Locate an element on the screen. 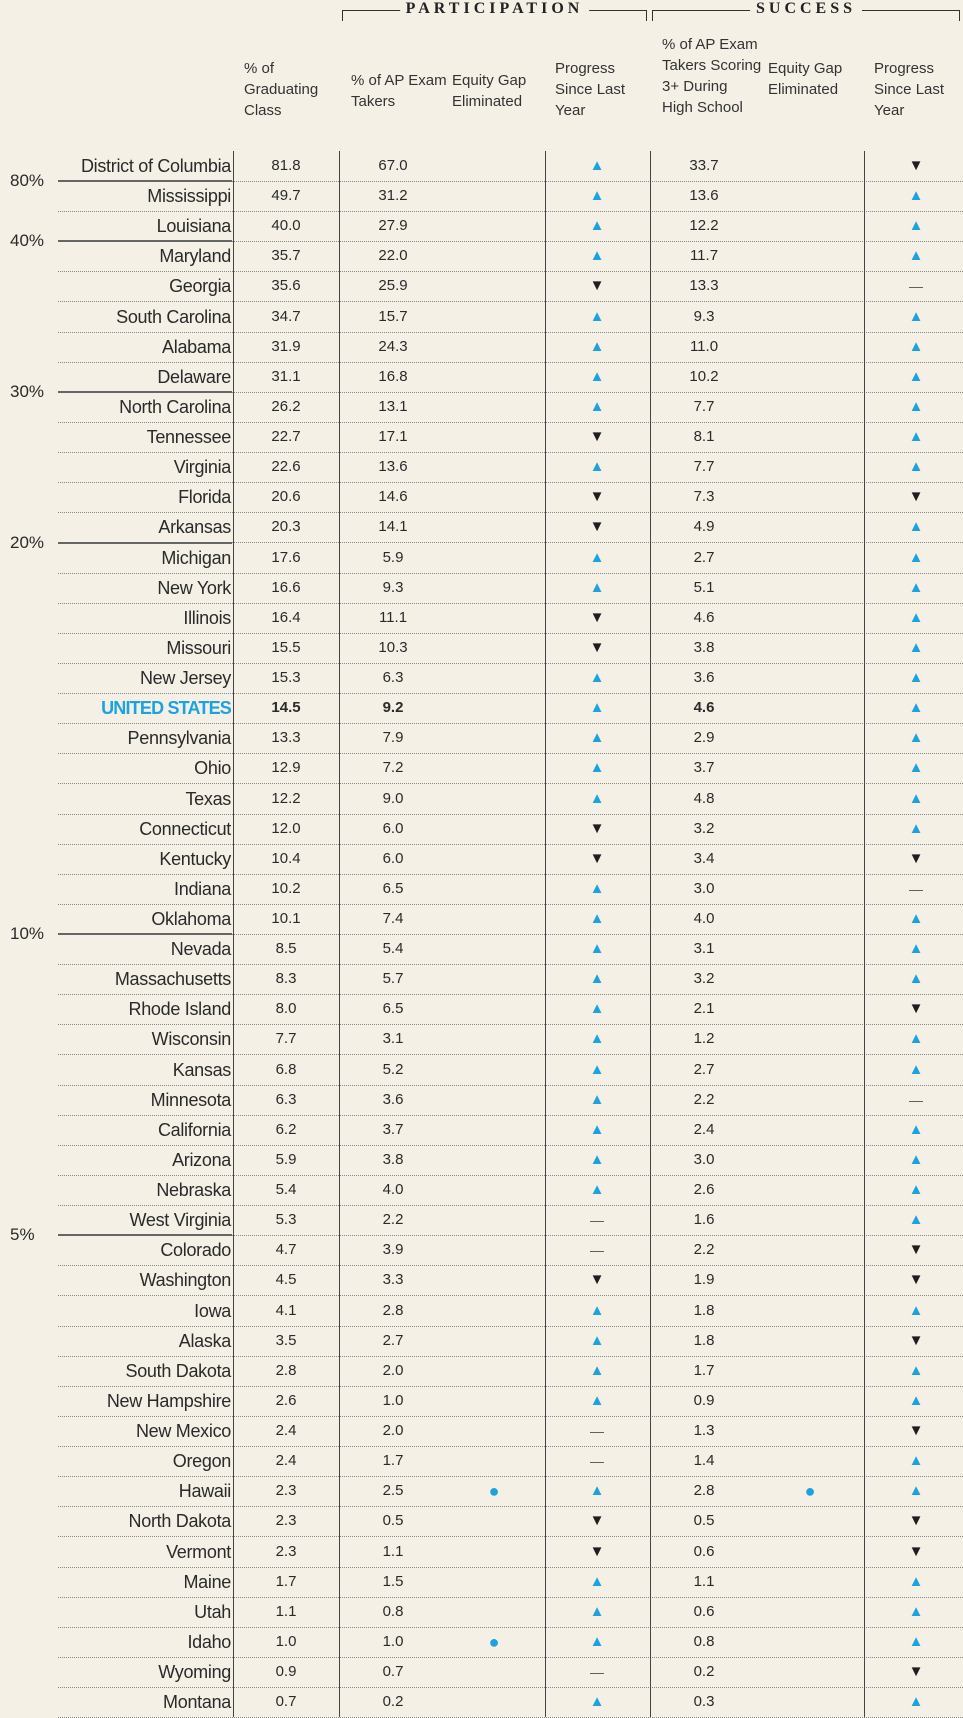 The width and height of the screenshot is (963, 1718). state-name: Rhode Island is located at coordinates (180, 1009).